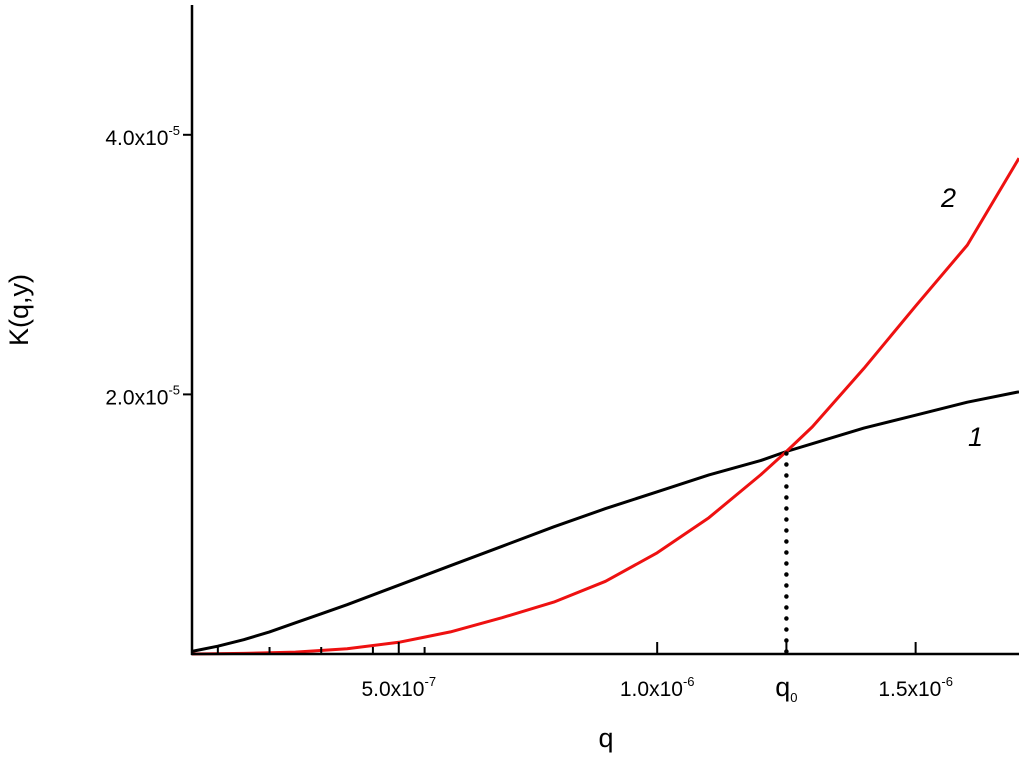  I want to click on y-tick-label: 2.0x10⁻⁵, so click(142, 395).